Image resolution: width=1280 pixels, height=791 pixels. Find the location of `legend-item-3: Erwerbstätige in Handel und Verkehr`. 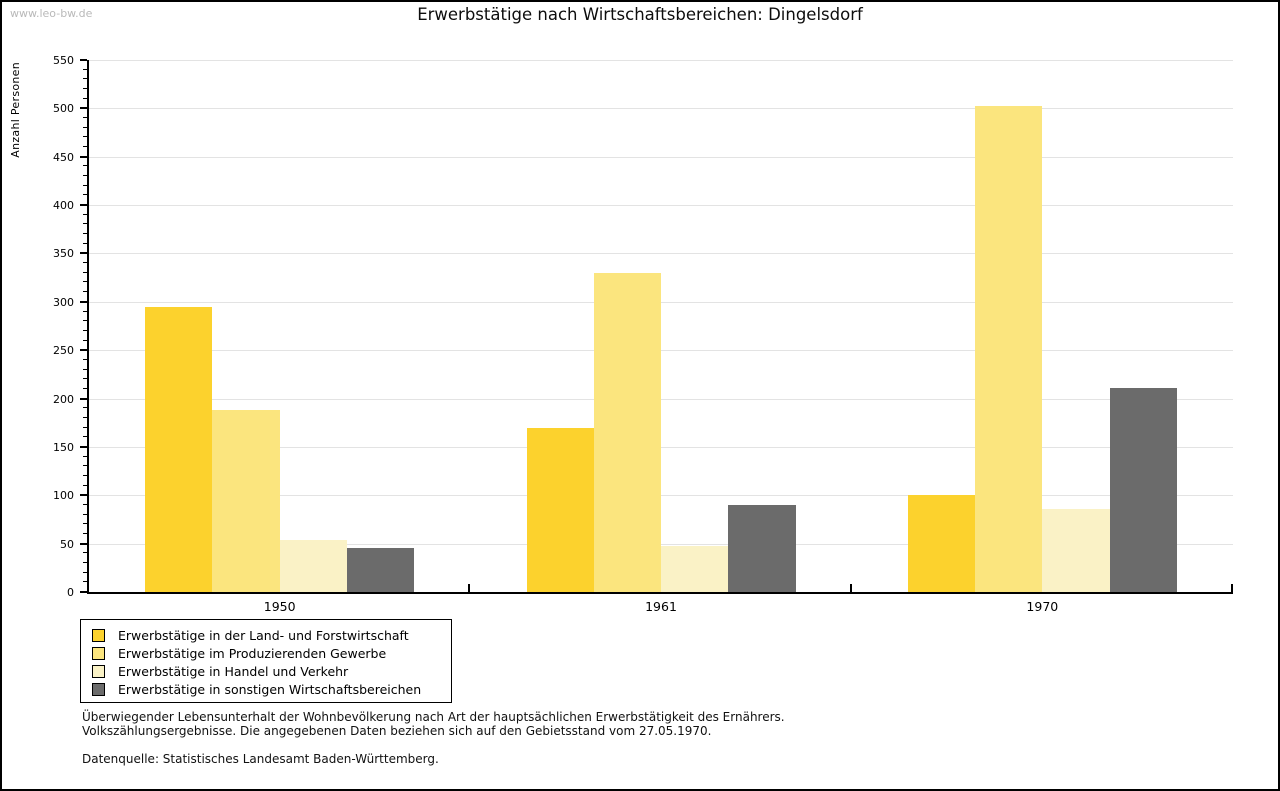

legend-item-3: Erwerbstätige in Handel und Verkehr is located at coordinates (271, 671).